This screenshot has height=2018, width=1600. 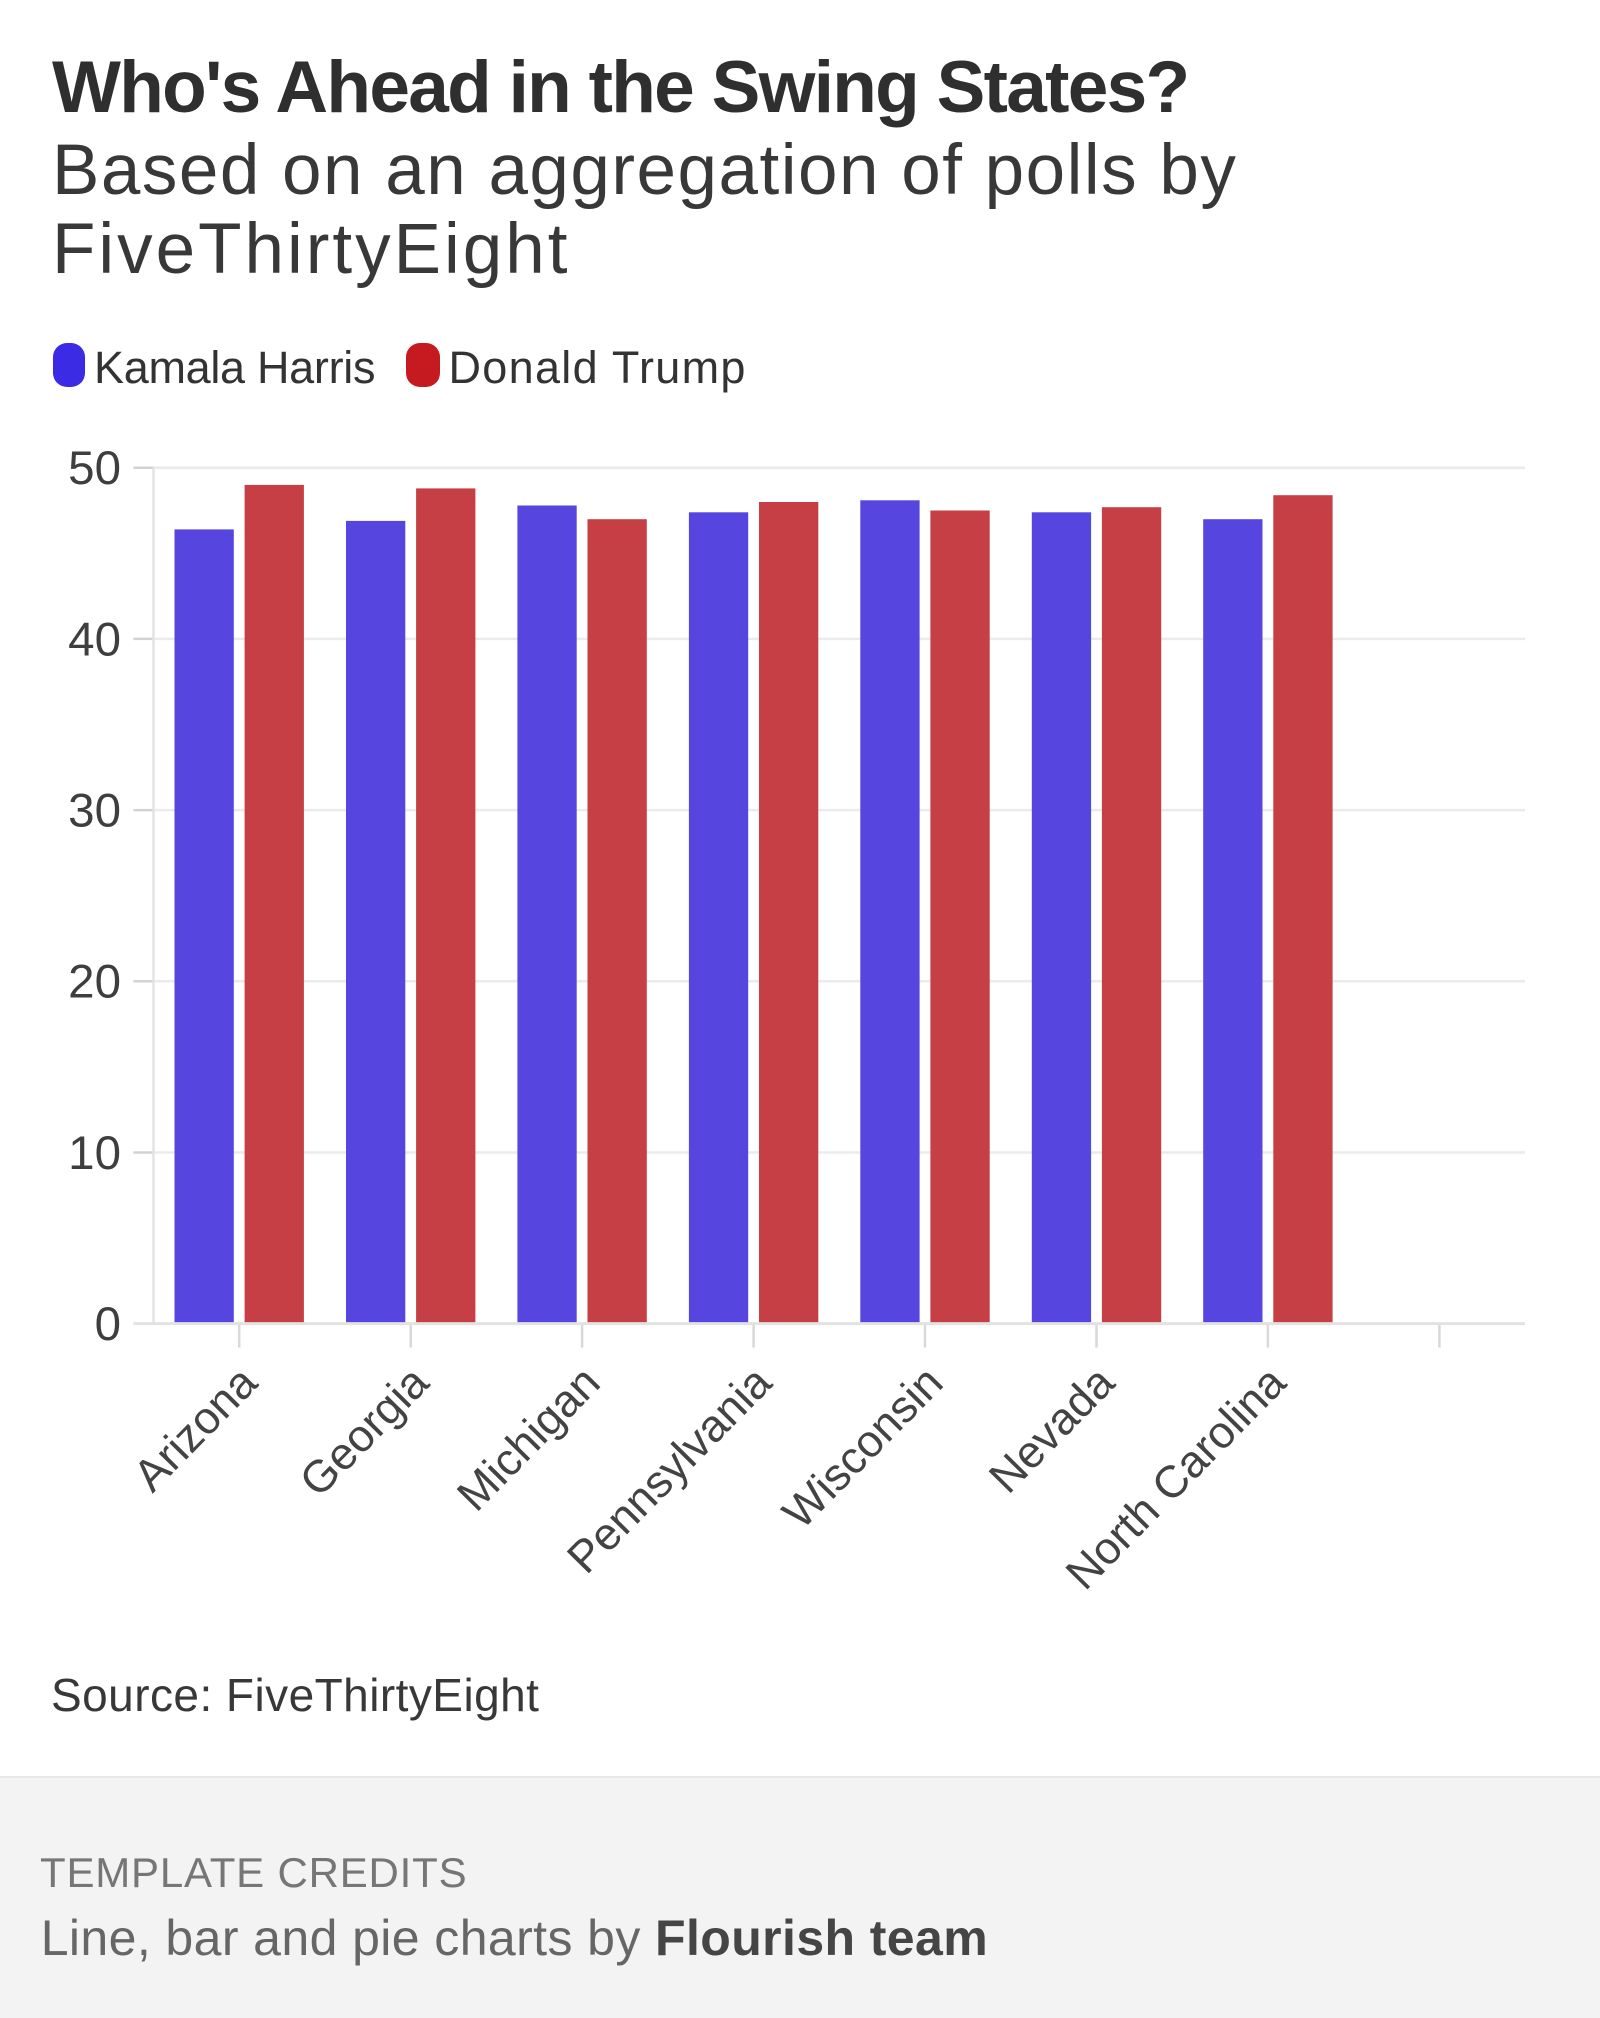 What do you see at coordinates (295, 1695) in the screenshot?
I see `svg-text: Source: FiveThirtyEight` at bounding box center [295, 1695].